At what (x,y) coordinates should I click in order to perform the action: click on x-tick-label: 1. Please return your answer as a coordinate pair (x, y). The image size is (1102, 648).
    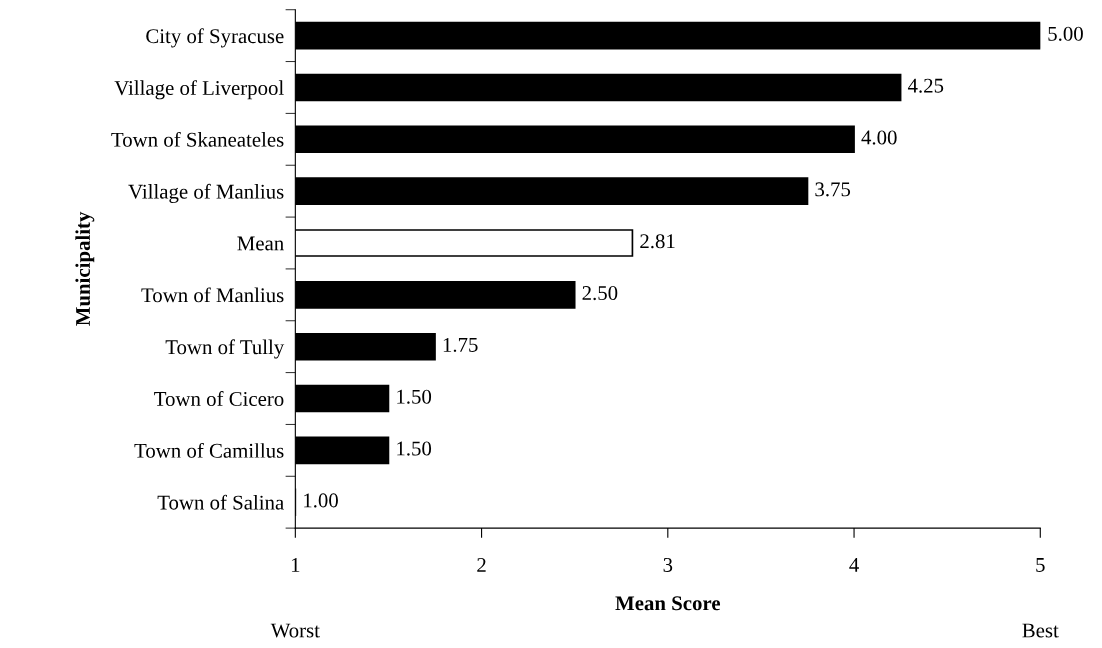
    Looking at the image, I should click on (295, 564).